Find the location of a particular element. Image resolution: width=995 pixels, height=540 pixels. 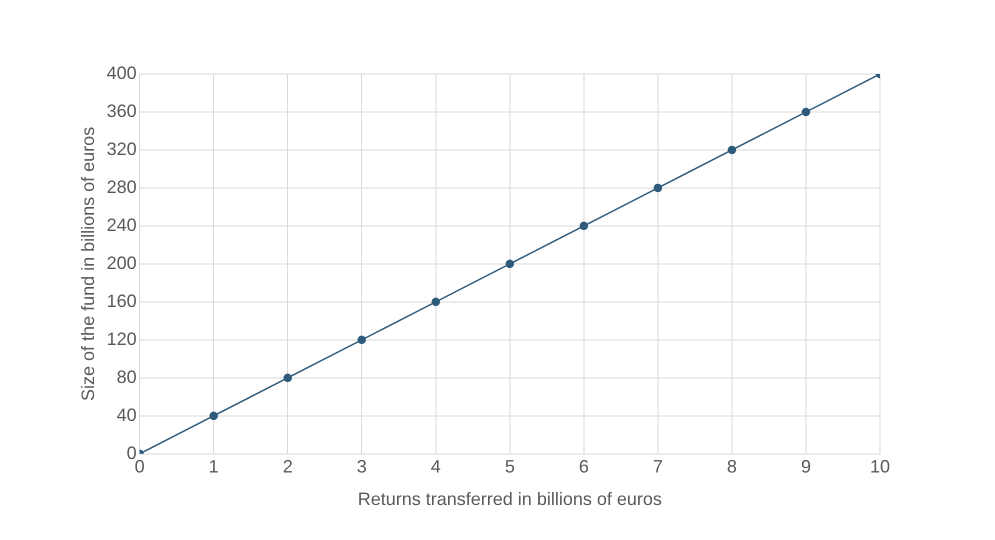

x-tick-label: 5 is located at coordinates (509, 466).